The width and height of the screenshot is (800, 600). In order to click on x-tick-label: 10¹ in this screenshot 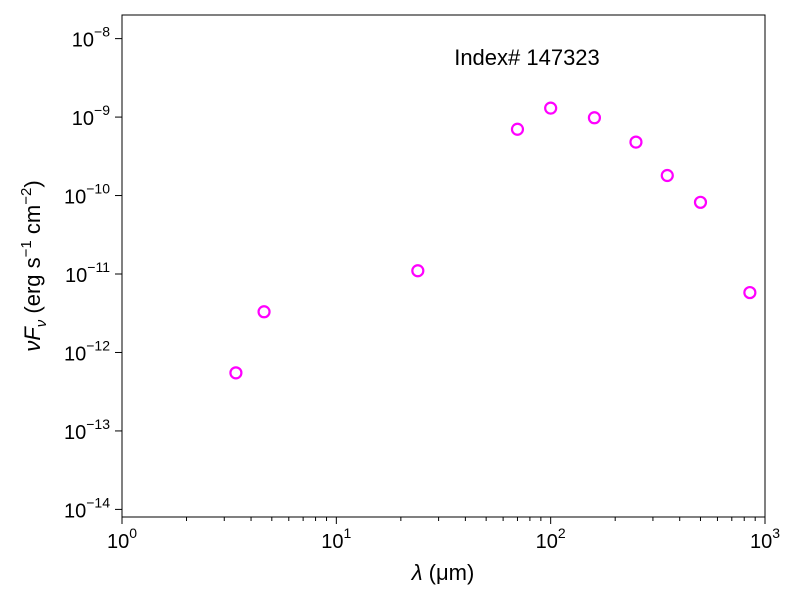, I will do `click(336, 539)`.